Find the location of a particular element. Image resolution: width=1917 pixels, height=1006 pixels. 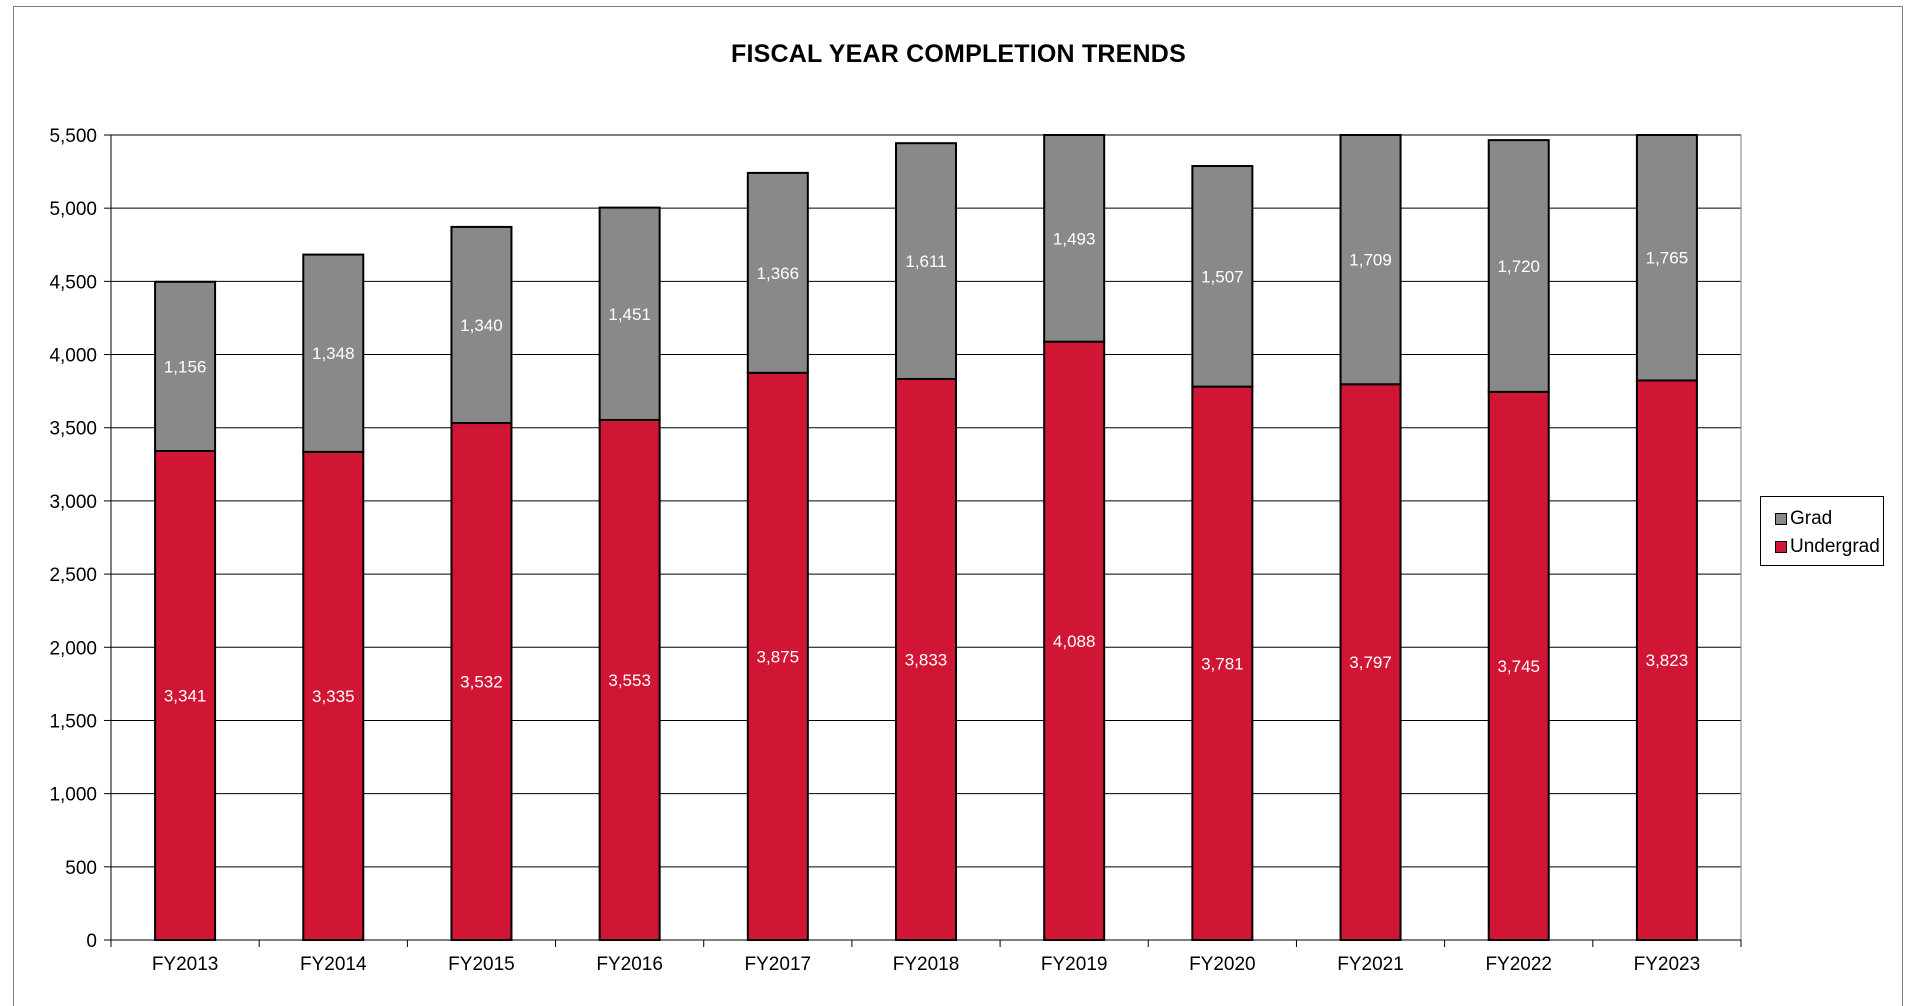

legend-swatch-undergrad is located at coordinates (1781, 547).